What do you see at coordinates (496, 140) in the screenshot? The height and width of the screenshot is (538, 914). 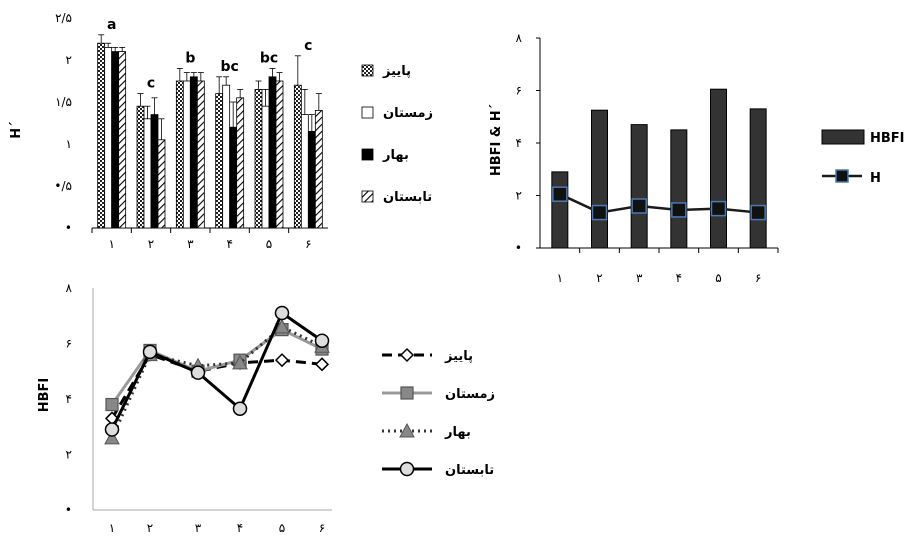 I see `chart-b-ylabel: HBFI & H´` at bounding box center [496, 140].